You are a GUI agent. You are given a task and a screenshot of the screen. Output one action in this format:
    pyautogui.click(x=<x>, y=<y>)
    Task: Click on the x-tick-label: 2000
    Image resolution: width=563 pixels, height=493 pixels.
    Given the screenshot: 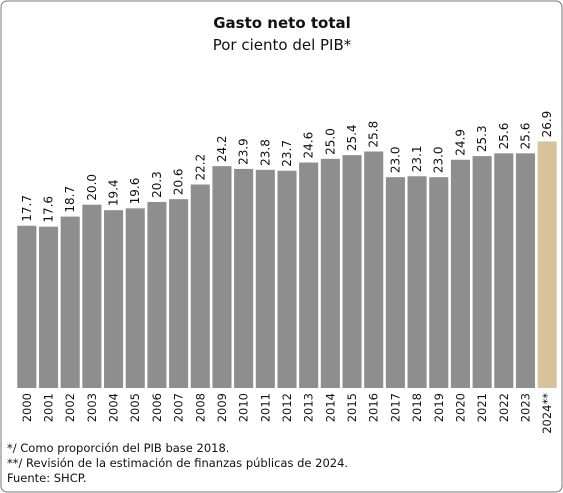 What is the action you would take?
    pyautogui.click(x=27, y=407)
    